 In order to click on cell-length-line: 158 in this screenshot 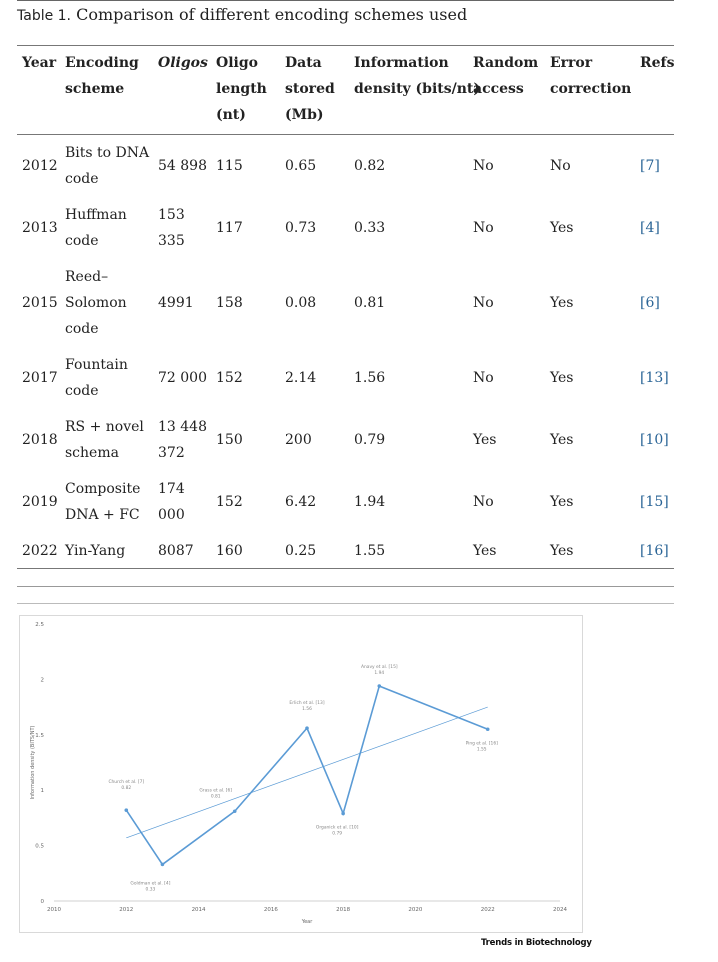, I will do `click(229, 303)`.